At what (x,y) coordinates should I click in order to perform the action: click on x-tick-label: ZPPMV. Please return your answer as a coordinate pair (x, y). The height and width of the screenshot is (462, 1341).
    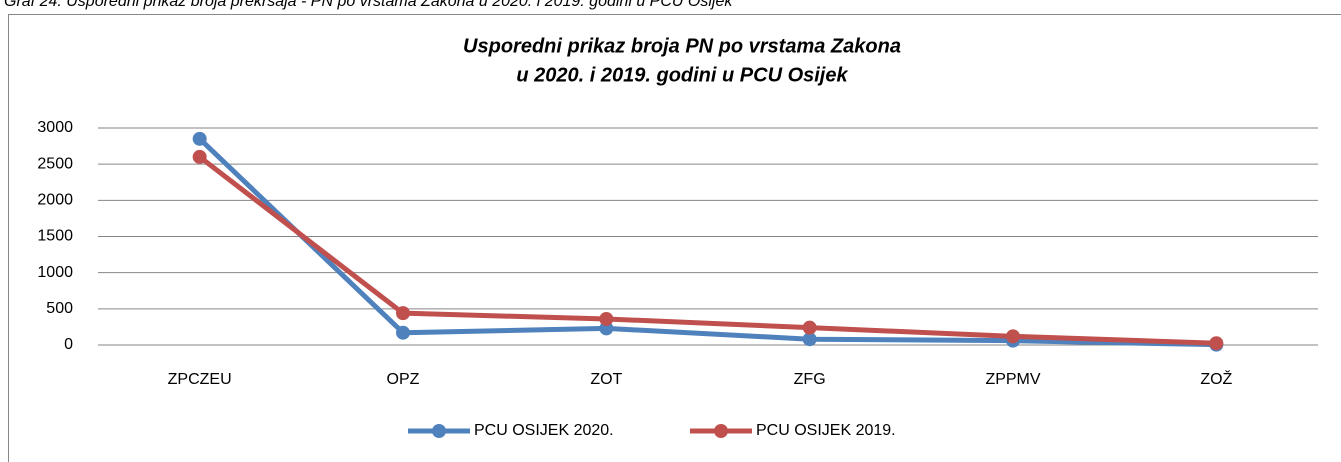
    Looking at the image, I should click on (1012, 379).